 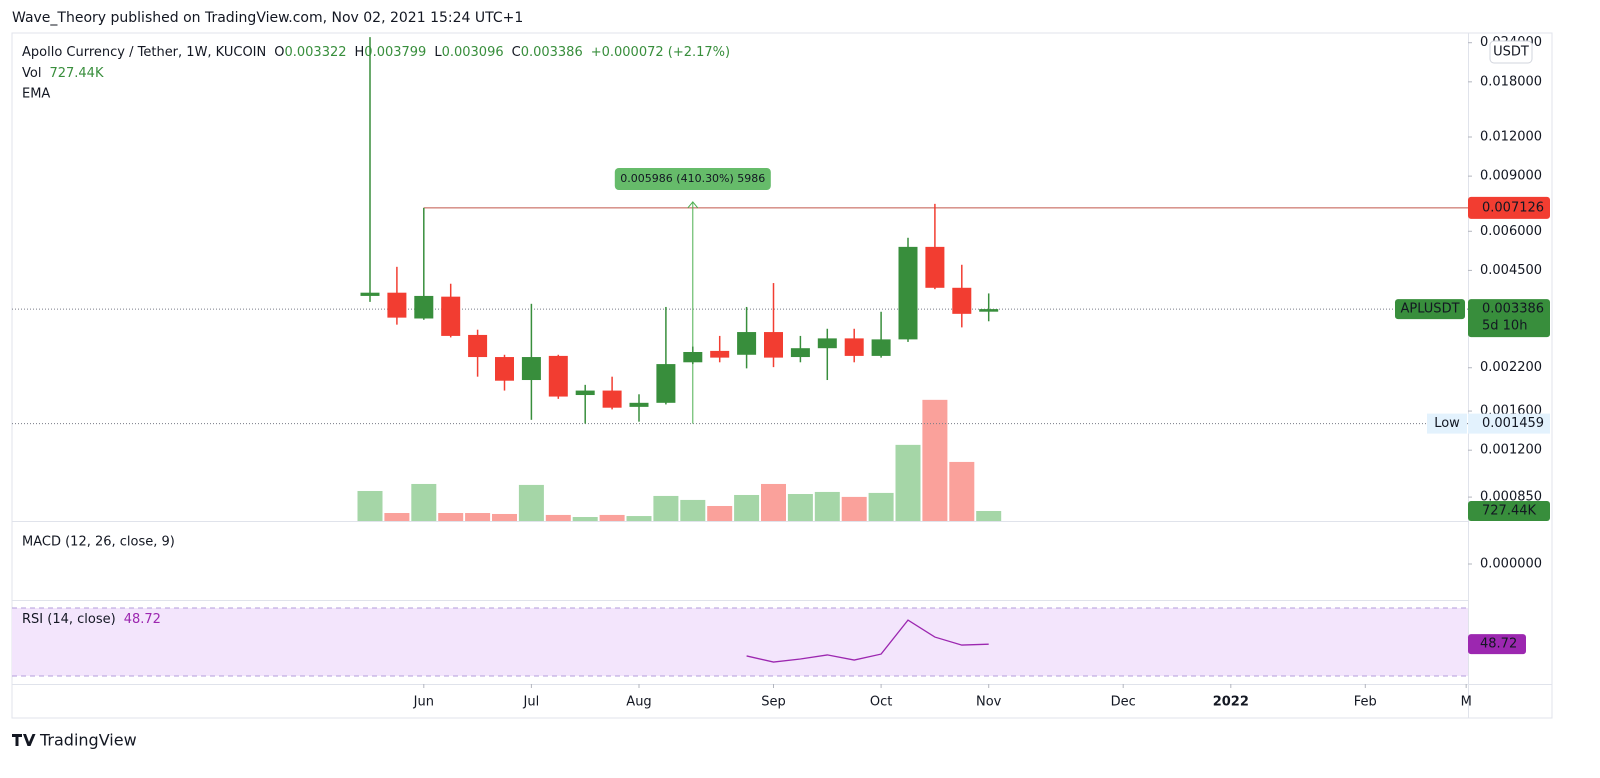 What do you see at coordinates (1513, 207) in the screenshot?
I see `resistance-axis-label: 0.007126` at bounding box center [1513, 207].